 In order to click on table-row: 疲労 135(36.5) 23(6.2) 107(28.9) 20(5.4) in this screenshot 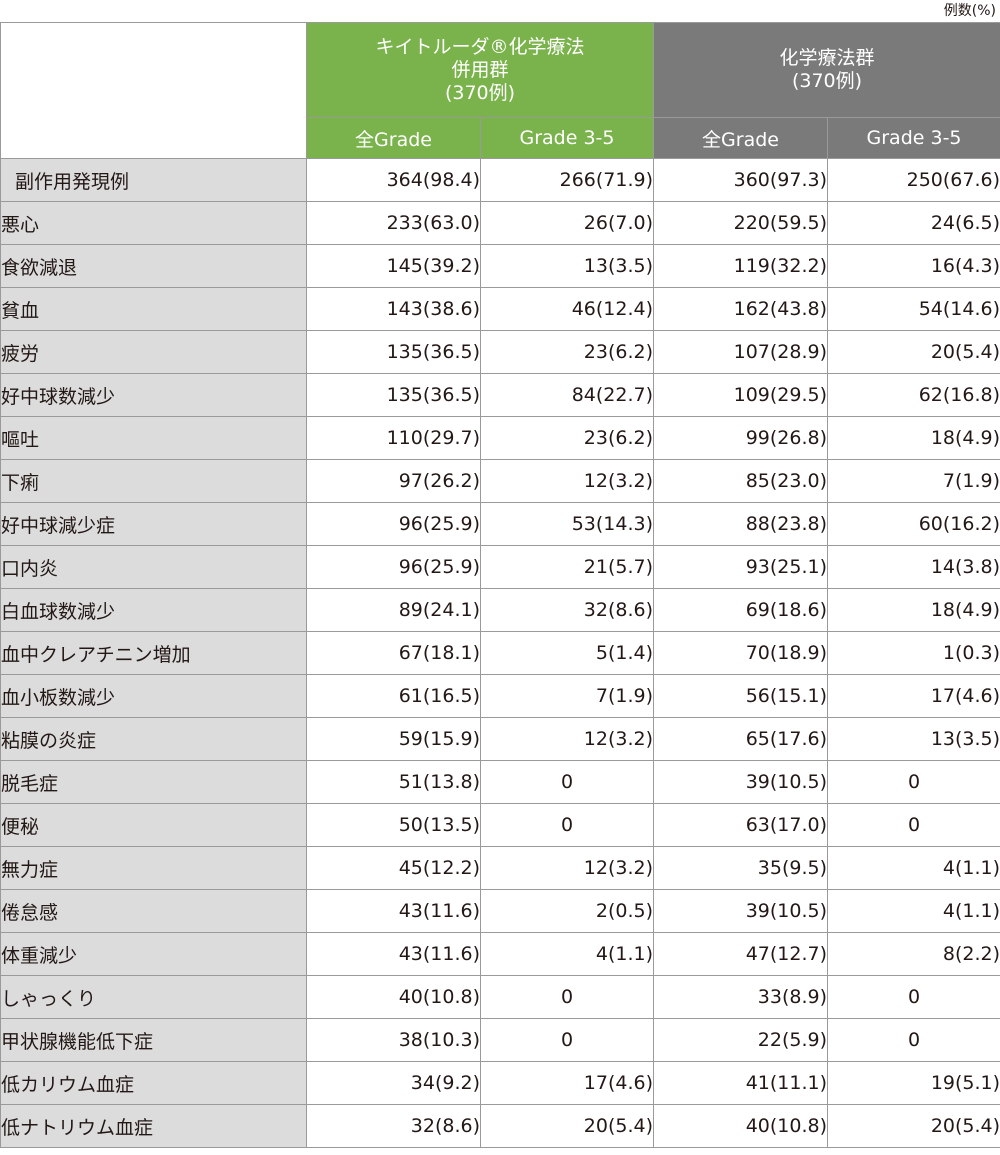, I will do `click(500, 352)`.